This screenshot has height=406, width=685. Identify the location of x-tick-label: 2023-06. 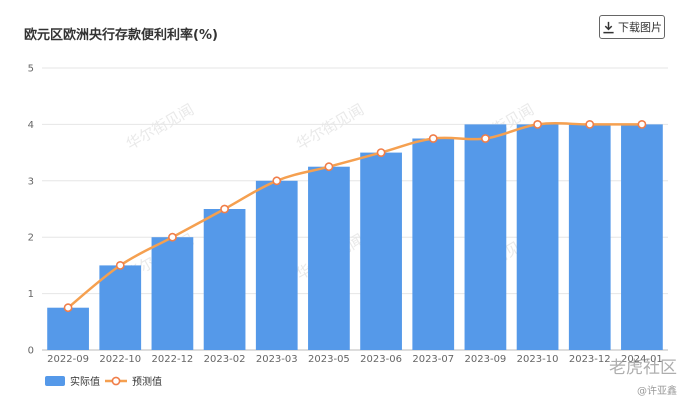
(381, 359).